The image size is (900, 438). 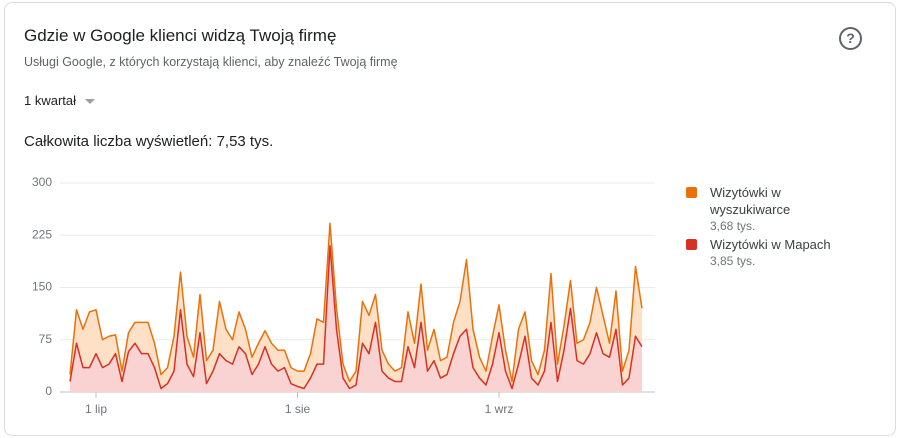 What do you see at coordinates (850, 38) in the screenshot?
I see `help-icon: ?` at bounding box center [850, 38].